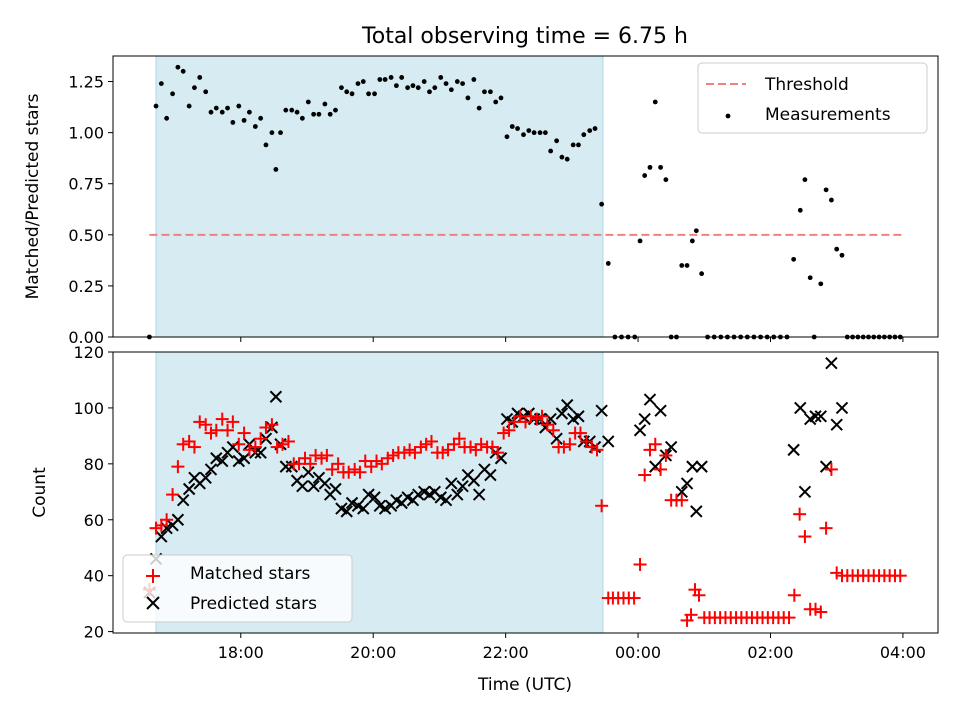 This screenshot has height=720, width=960. Describe the element at coordinates (88, 408) in the screenshot. I see `y-tick-label: 100` at that location.